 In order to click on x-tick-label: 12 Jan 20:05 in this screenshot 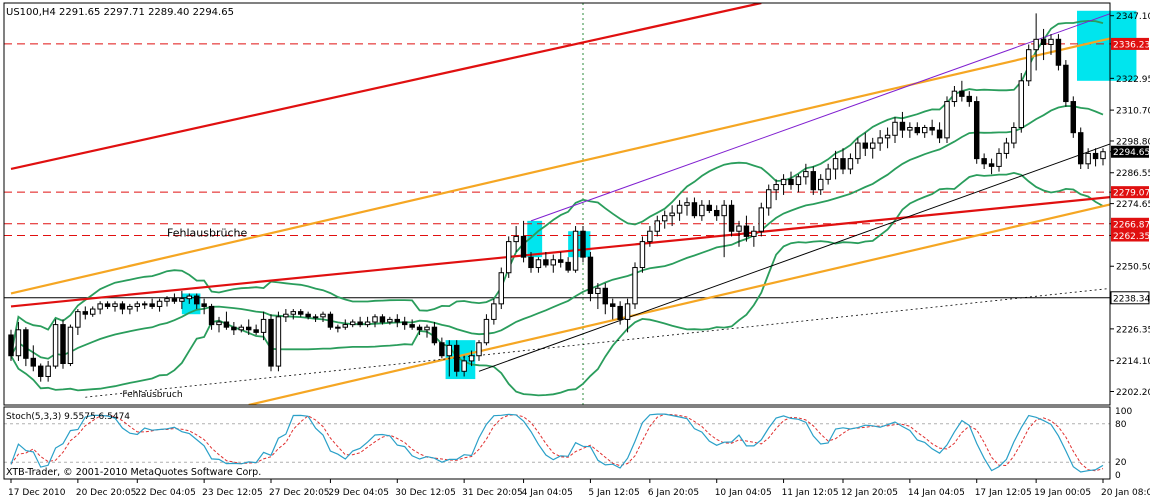, I will do `click(869, 493)`.